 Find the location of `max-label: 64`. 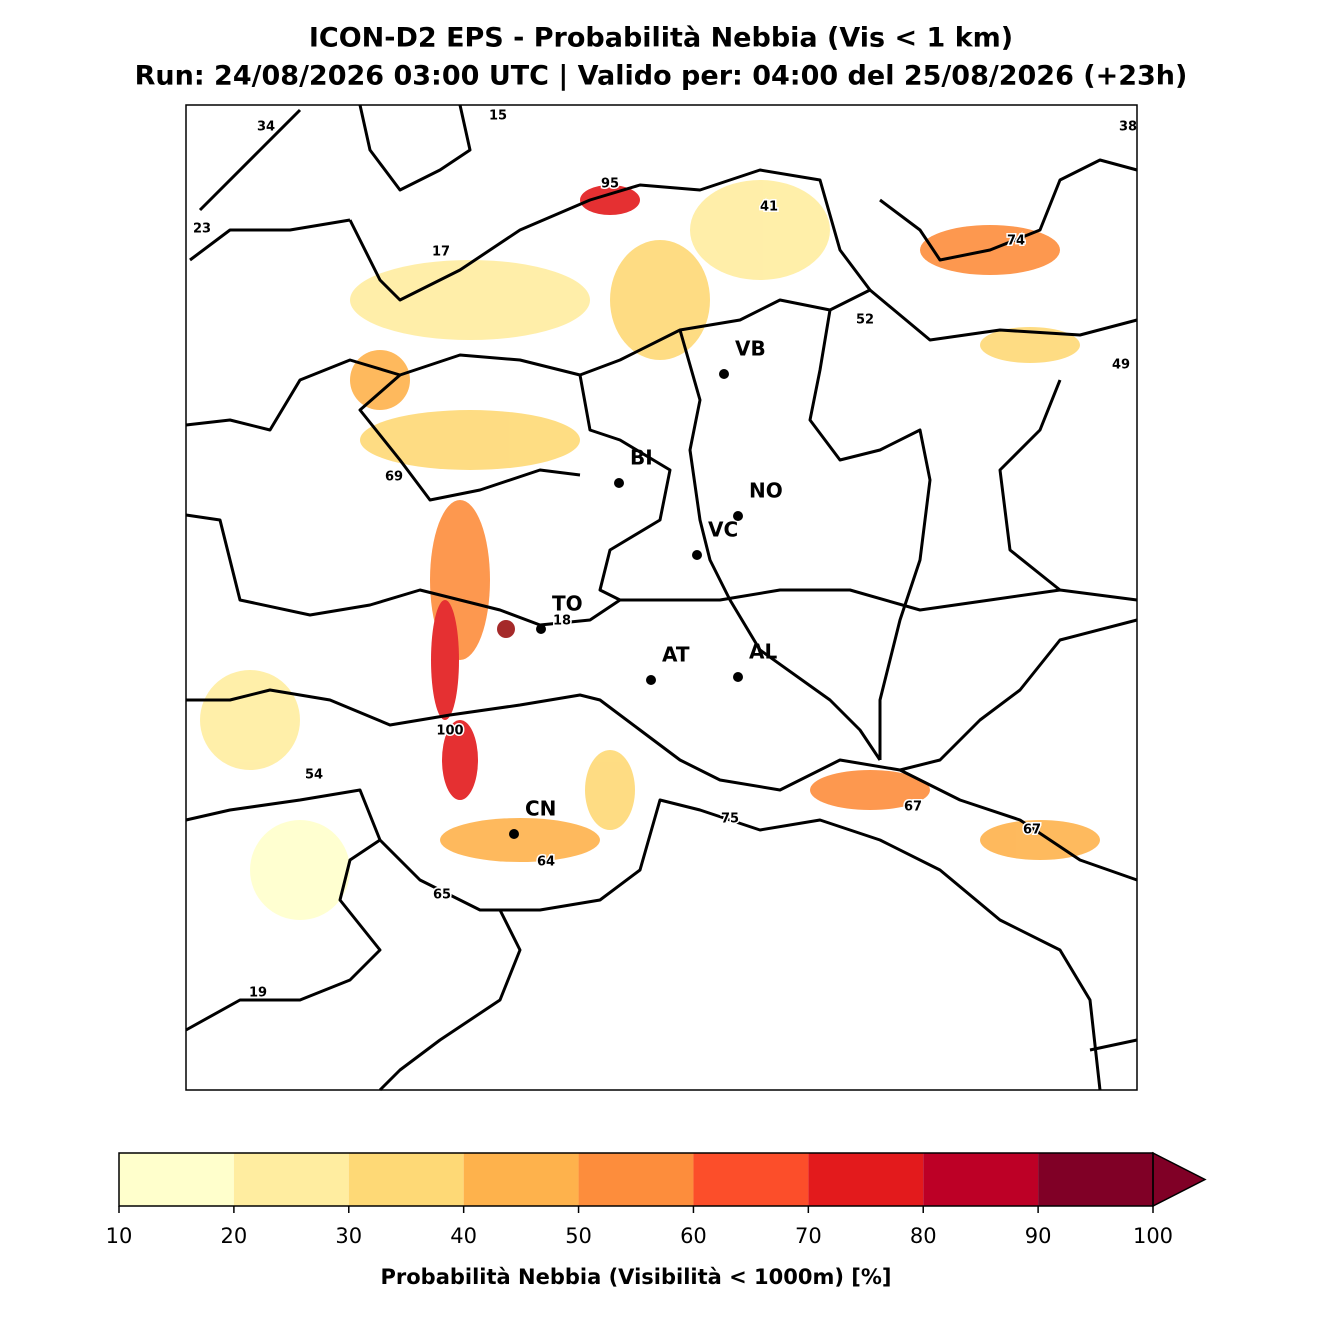

max-label: 64 is located at coordinates (546, 862).